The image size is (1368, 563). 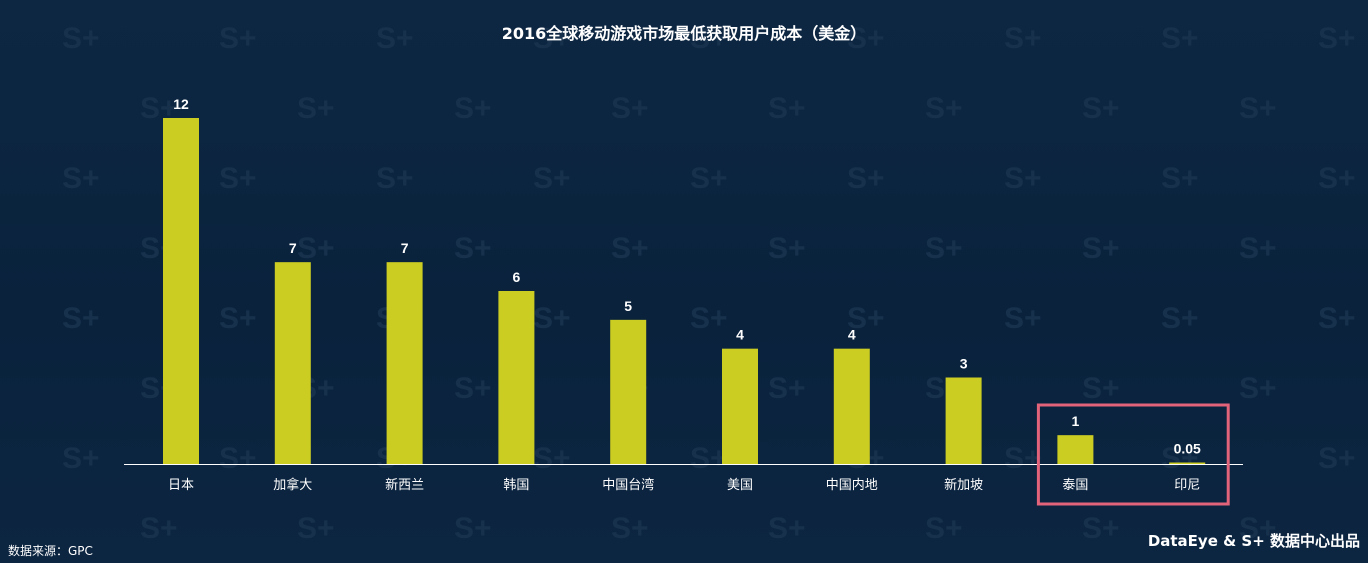 What do you see at coordinates (852, 485) in the screenshot?
I see `category-tick-label: 中国内地` at bounding box center [852, 485].